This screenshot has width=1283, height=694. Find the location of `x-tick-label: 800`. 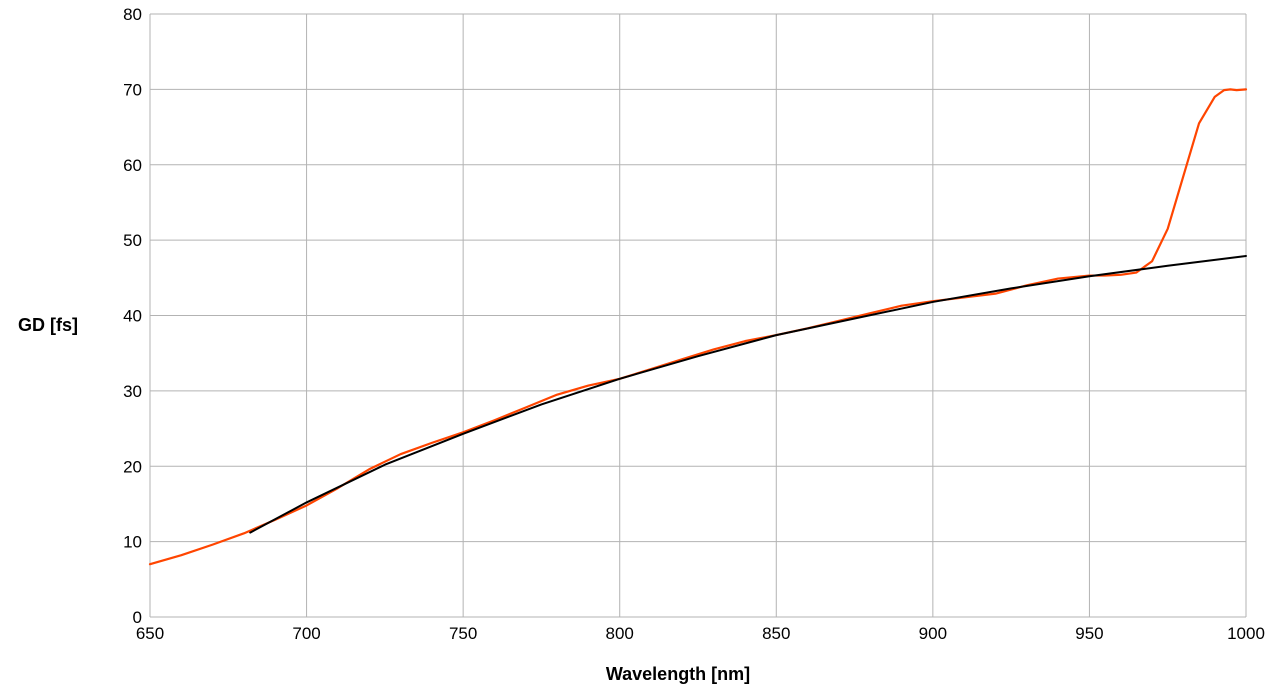

x-tick-label: 800 is located at coordinates (620, 633).